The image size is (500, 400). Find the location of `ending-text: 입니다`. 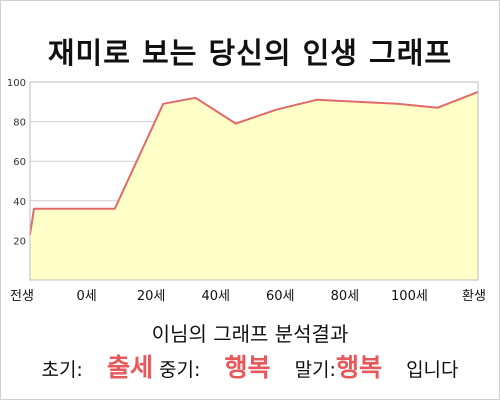

ending-text: 입니다 is located at coordinates (432, 370).